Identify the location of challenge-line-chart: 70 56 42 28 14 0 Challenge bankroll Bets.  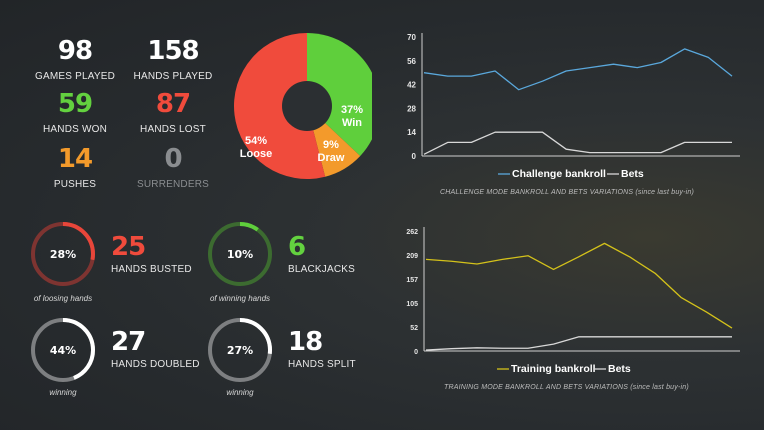
(573, 106).